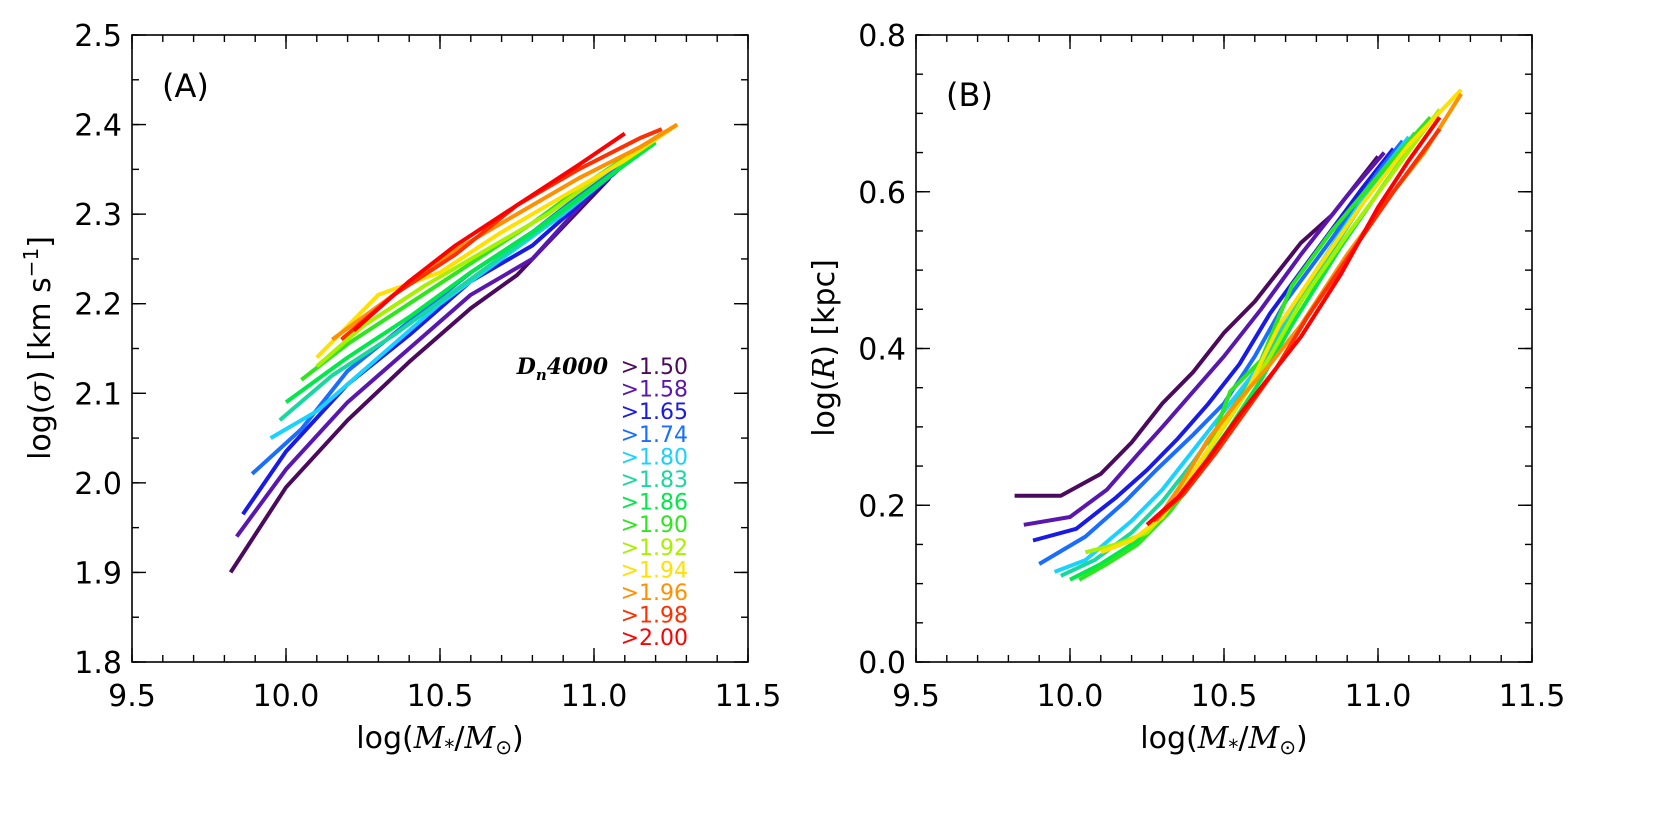  What do you see at coordinates (98, 305) in the screenshot?
I see `y-tick-label: 2.2` at bounding box center [98, 305].